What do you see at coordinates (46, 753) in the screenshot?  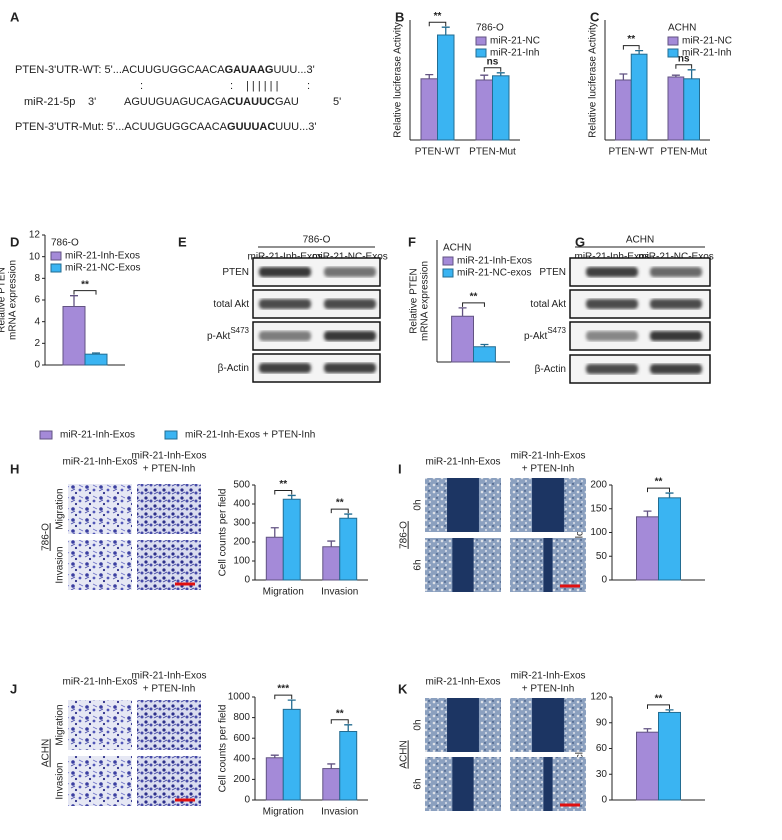 I see `cell-line-label: ACHN` at bounding box center [46, 753].